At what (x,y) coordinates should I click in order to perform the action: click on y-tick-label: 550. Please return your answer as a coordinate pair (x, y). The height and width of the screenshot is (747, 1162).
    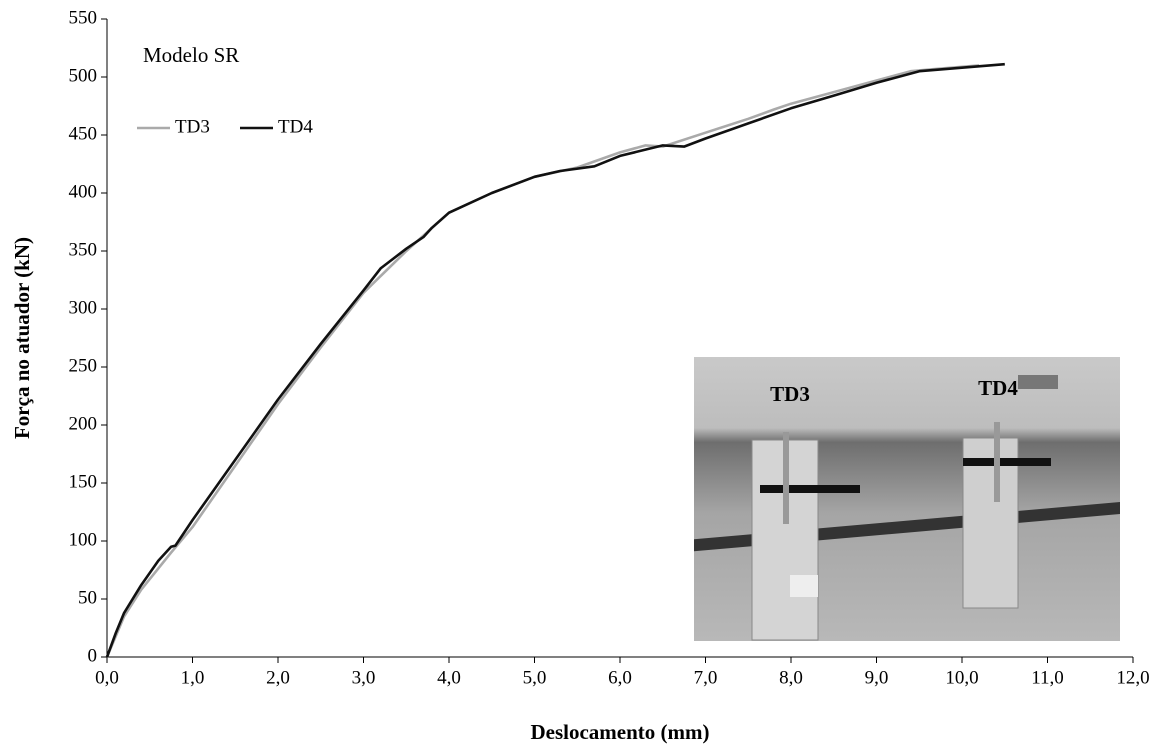
    Looking at the image, I should click on (83, 17).